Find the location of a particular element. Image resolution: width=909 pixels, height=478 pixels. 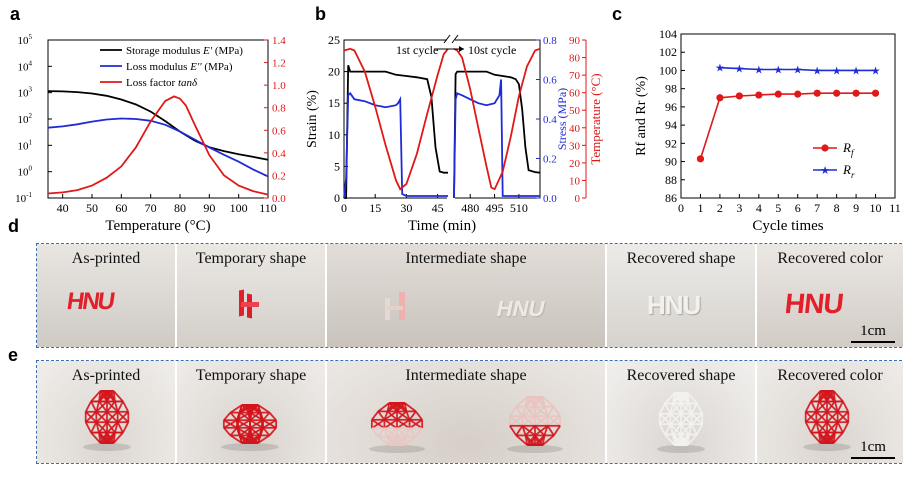

legend-text: R is located at coordinates (846, 147).